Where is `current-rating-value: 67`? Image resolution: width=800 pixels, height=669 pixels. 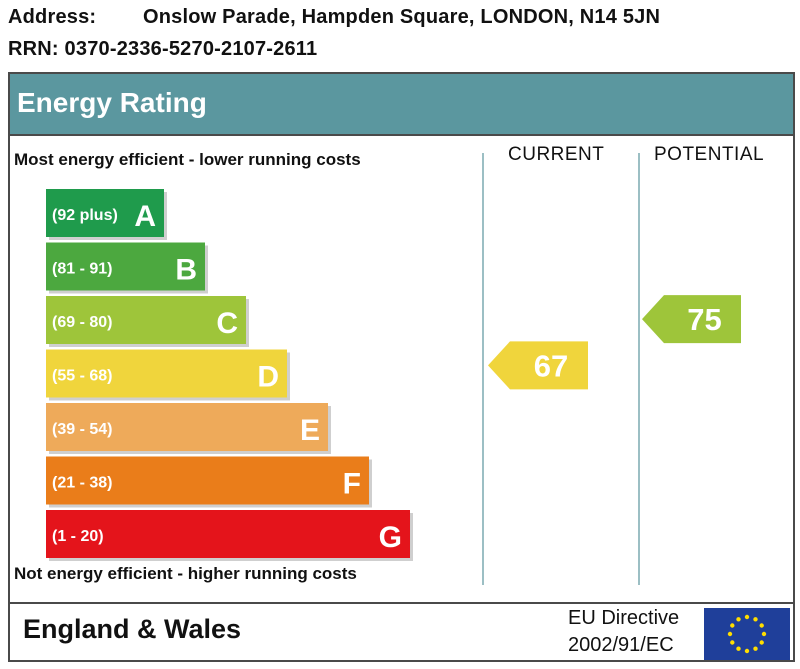
current-rating-value: 67 is located at coordinates (551, 365).